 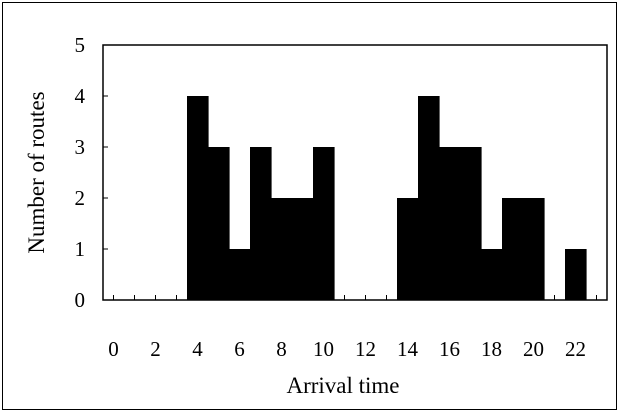 What do you see at coordinates (491, 349) in the screenshot?
I see `x-tick-label: 18` at bounding box center [491, 349].